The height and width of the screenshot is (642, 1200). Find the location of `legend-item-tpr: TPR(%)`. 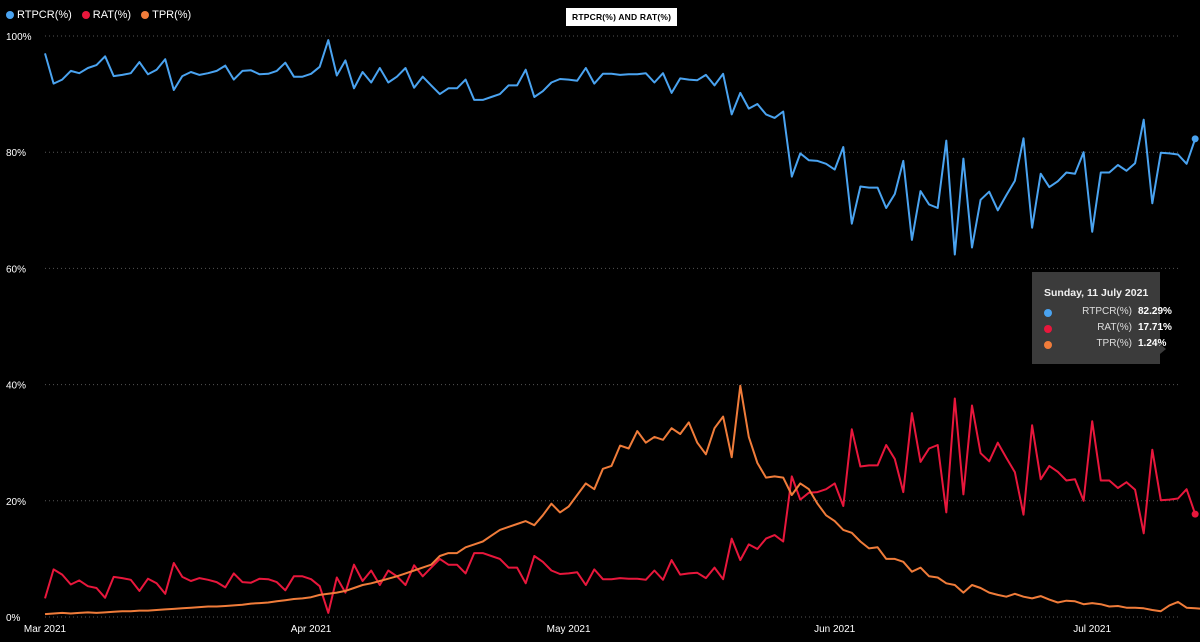

legend-item-tpr: TPR(%) is located at coordinates (166, 15).